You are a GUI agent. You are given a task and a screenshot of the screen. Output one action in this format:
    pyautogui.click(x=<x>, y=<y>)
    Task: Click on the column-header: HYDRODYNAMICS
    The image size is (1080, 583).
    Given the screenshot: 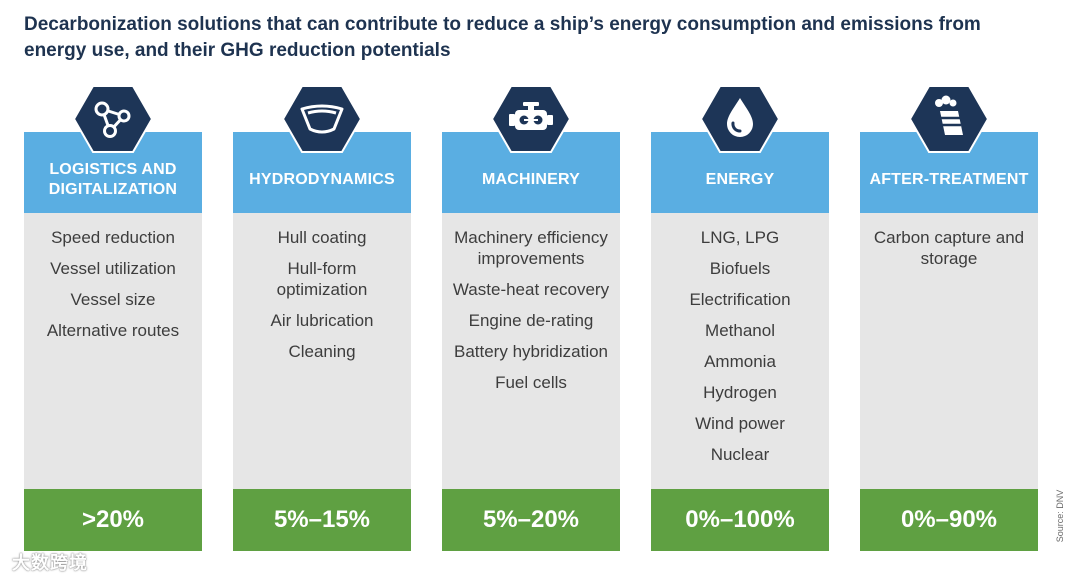 What is the action you would take?
    pyautogui.click(x=322, y=172)
    